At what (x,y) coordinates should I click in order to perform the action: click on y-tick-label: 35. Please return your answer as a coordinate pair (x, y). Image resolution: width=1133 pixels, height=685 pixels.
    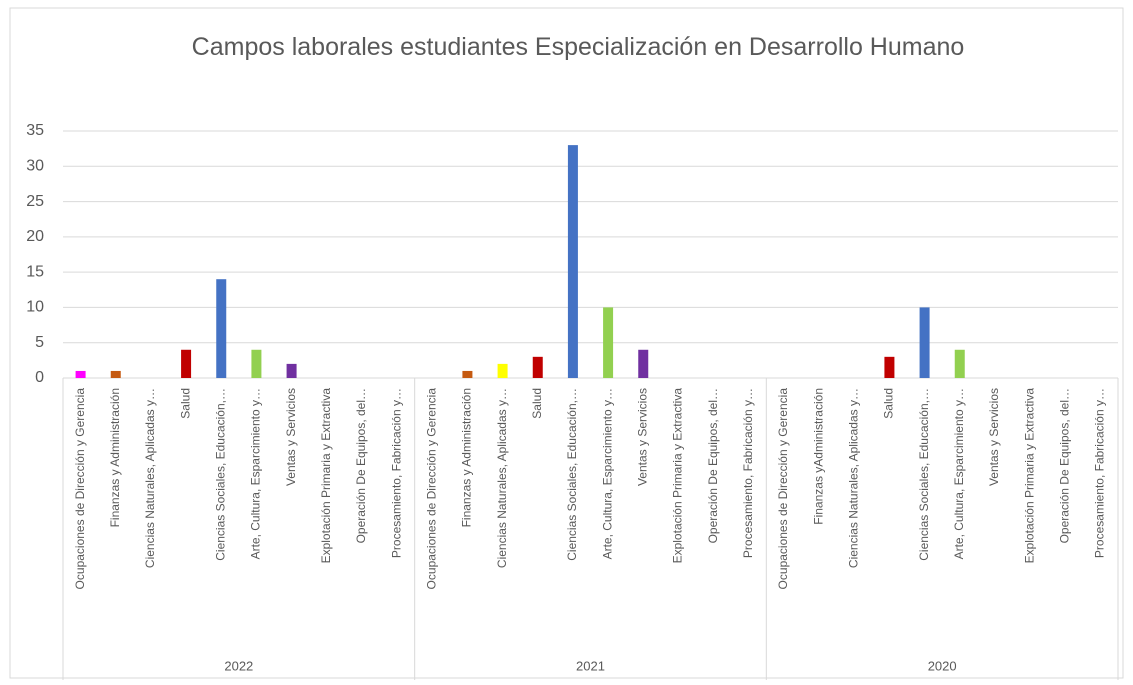
    Looking at the image, I should click on (35, 130).